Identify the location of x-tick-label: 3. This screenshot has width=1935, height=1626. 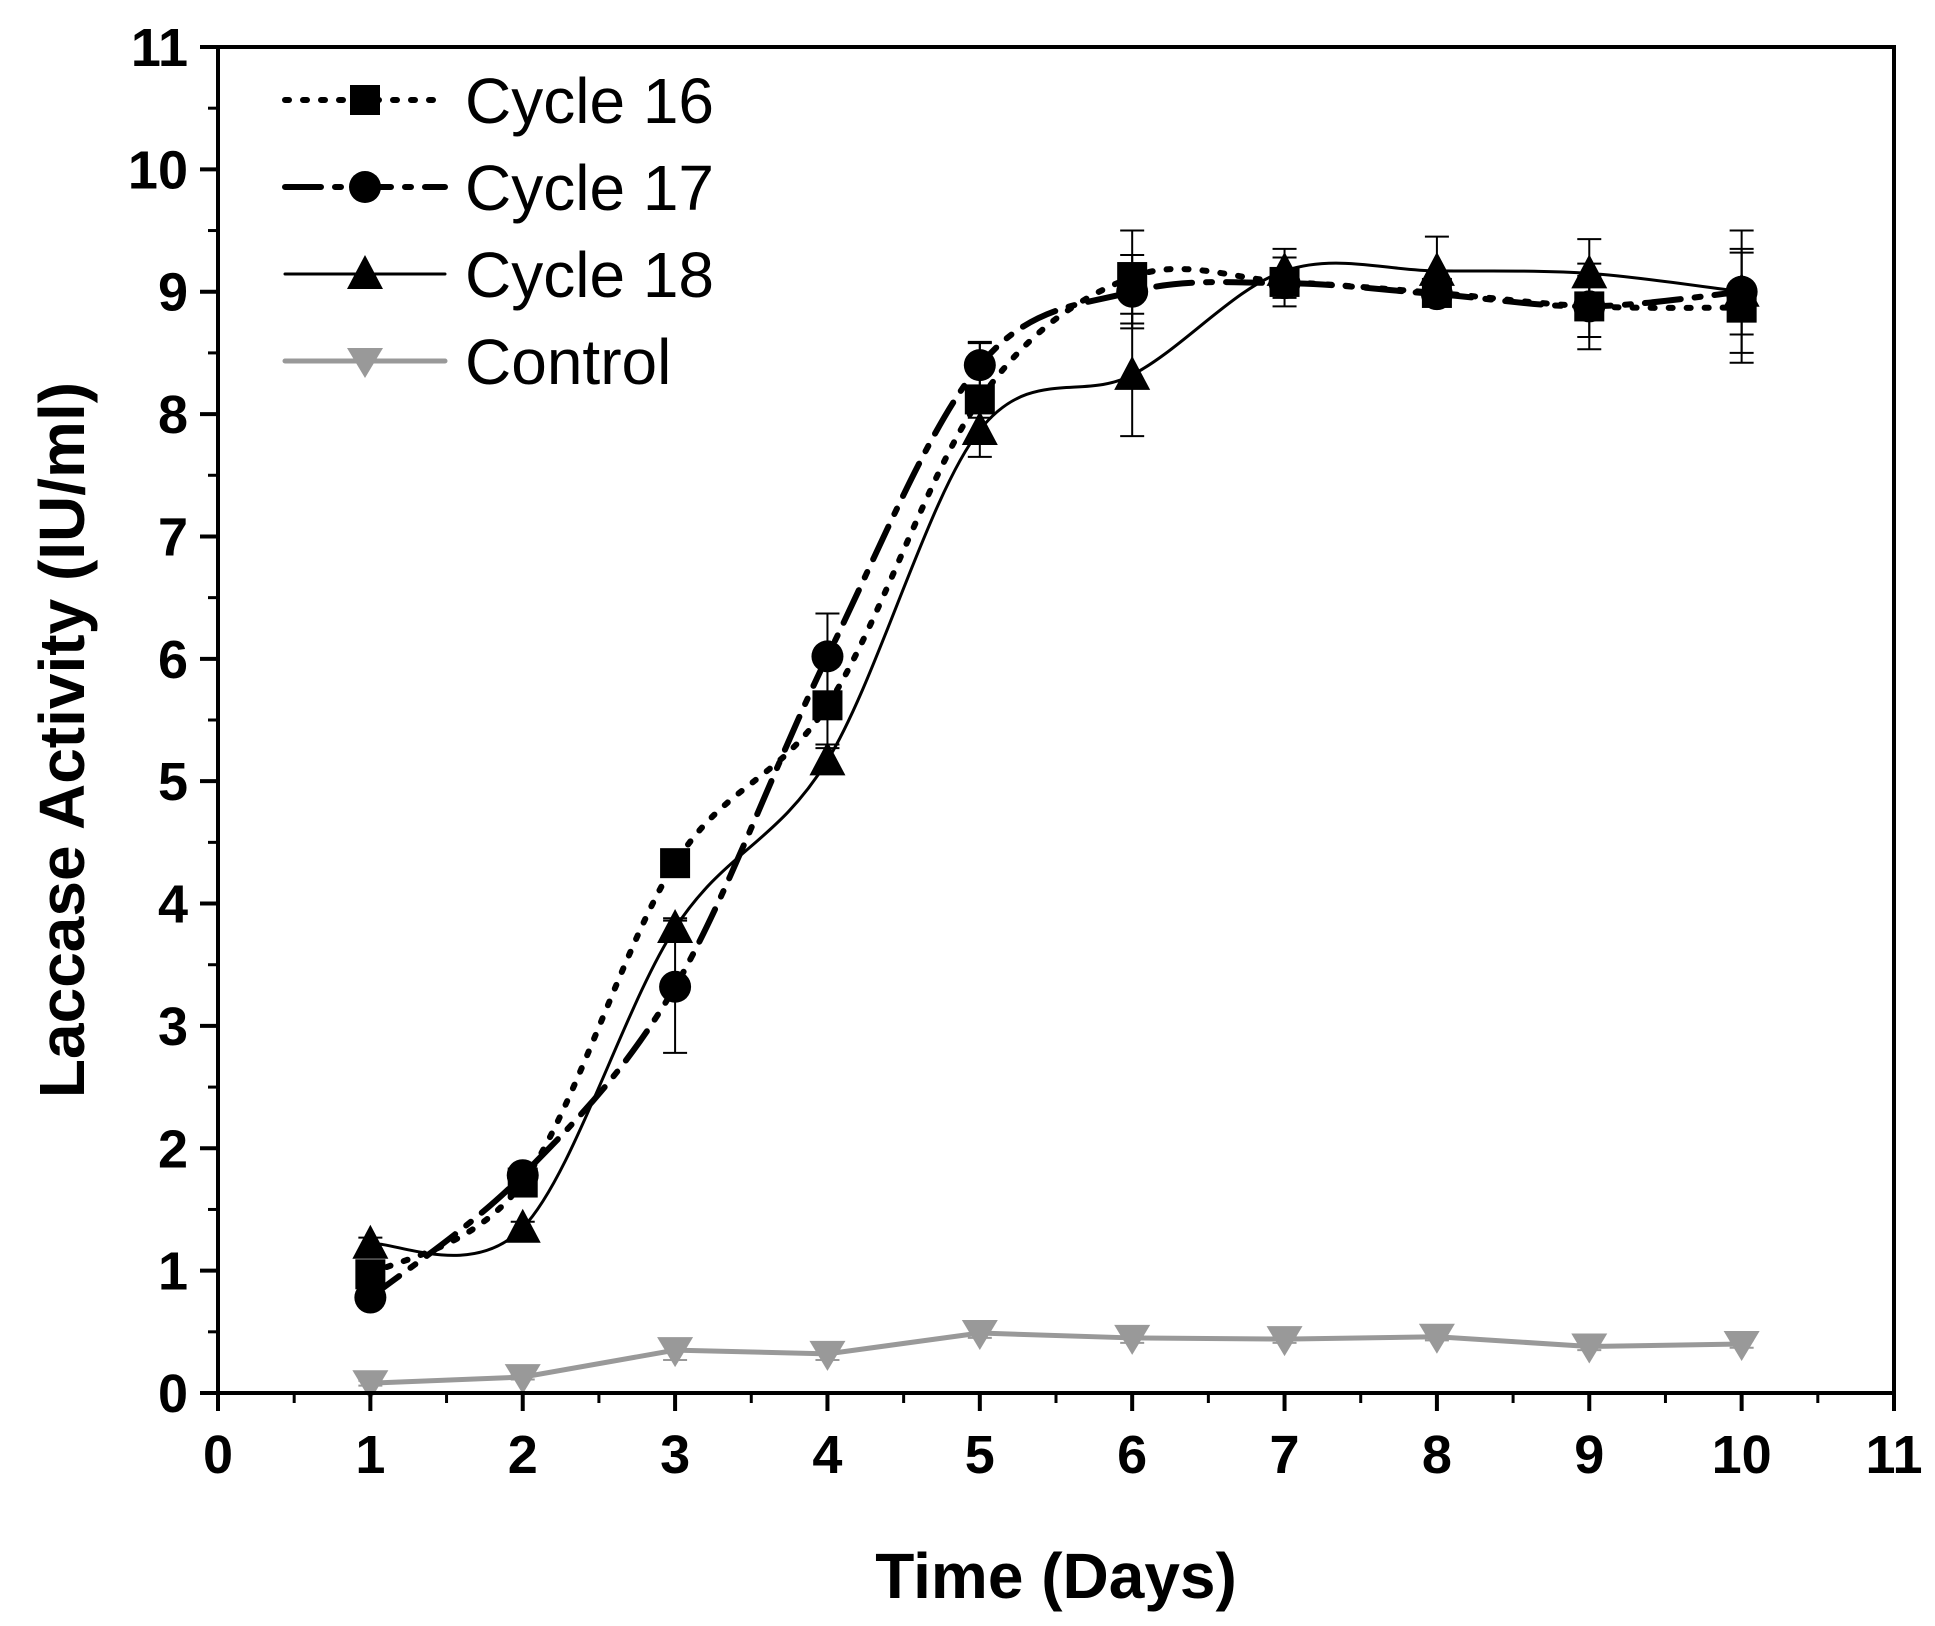
(675, 1455).